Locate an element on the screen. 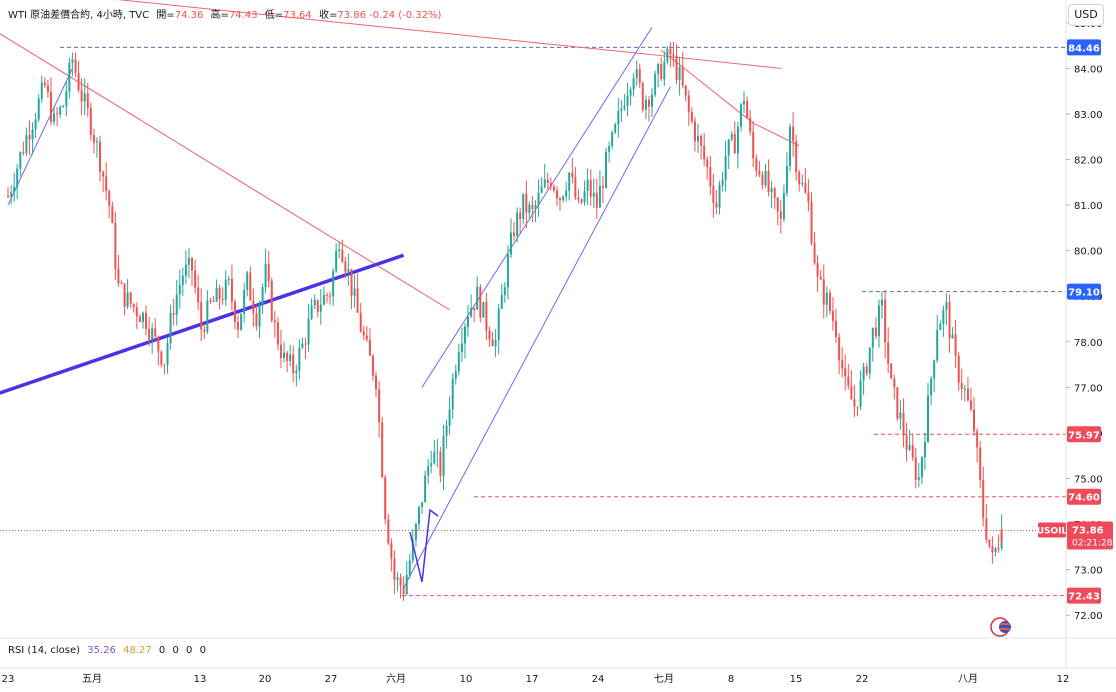  rsi-value-1: 35.26 is located at coordinates (101, 650).